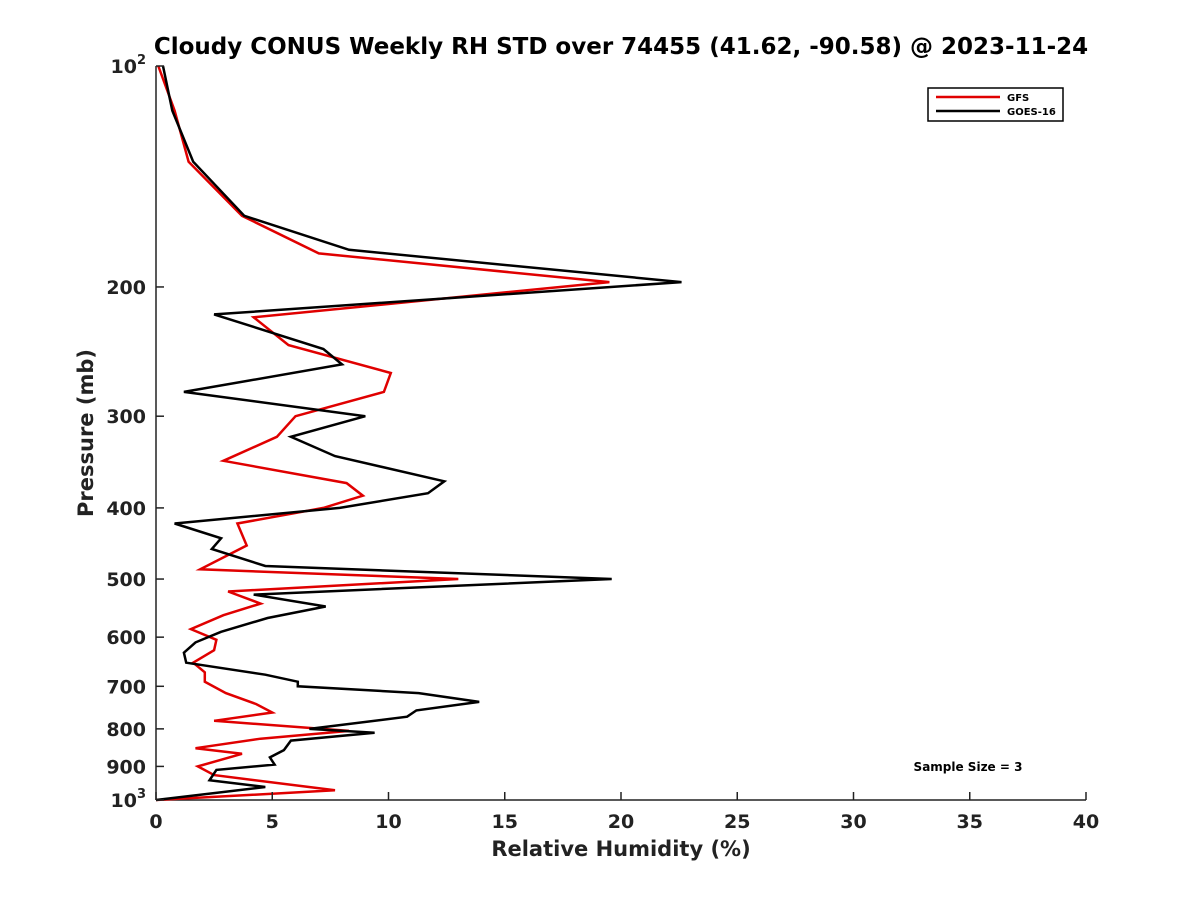 This screenshot has width=1200, height=900. What do you see at coordinates (126, 638) in the screenshot?
I see `y-tick-label: 600` at bounding box center [126, 638].